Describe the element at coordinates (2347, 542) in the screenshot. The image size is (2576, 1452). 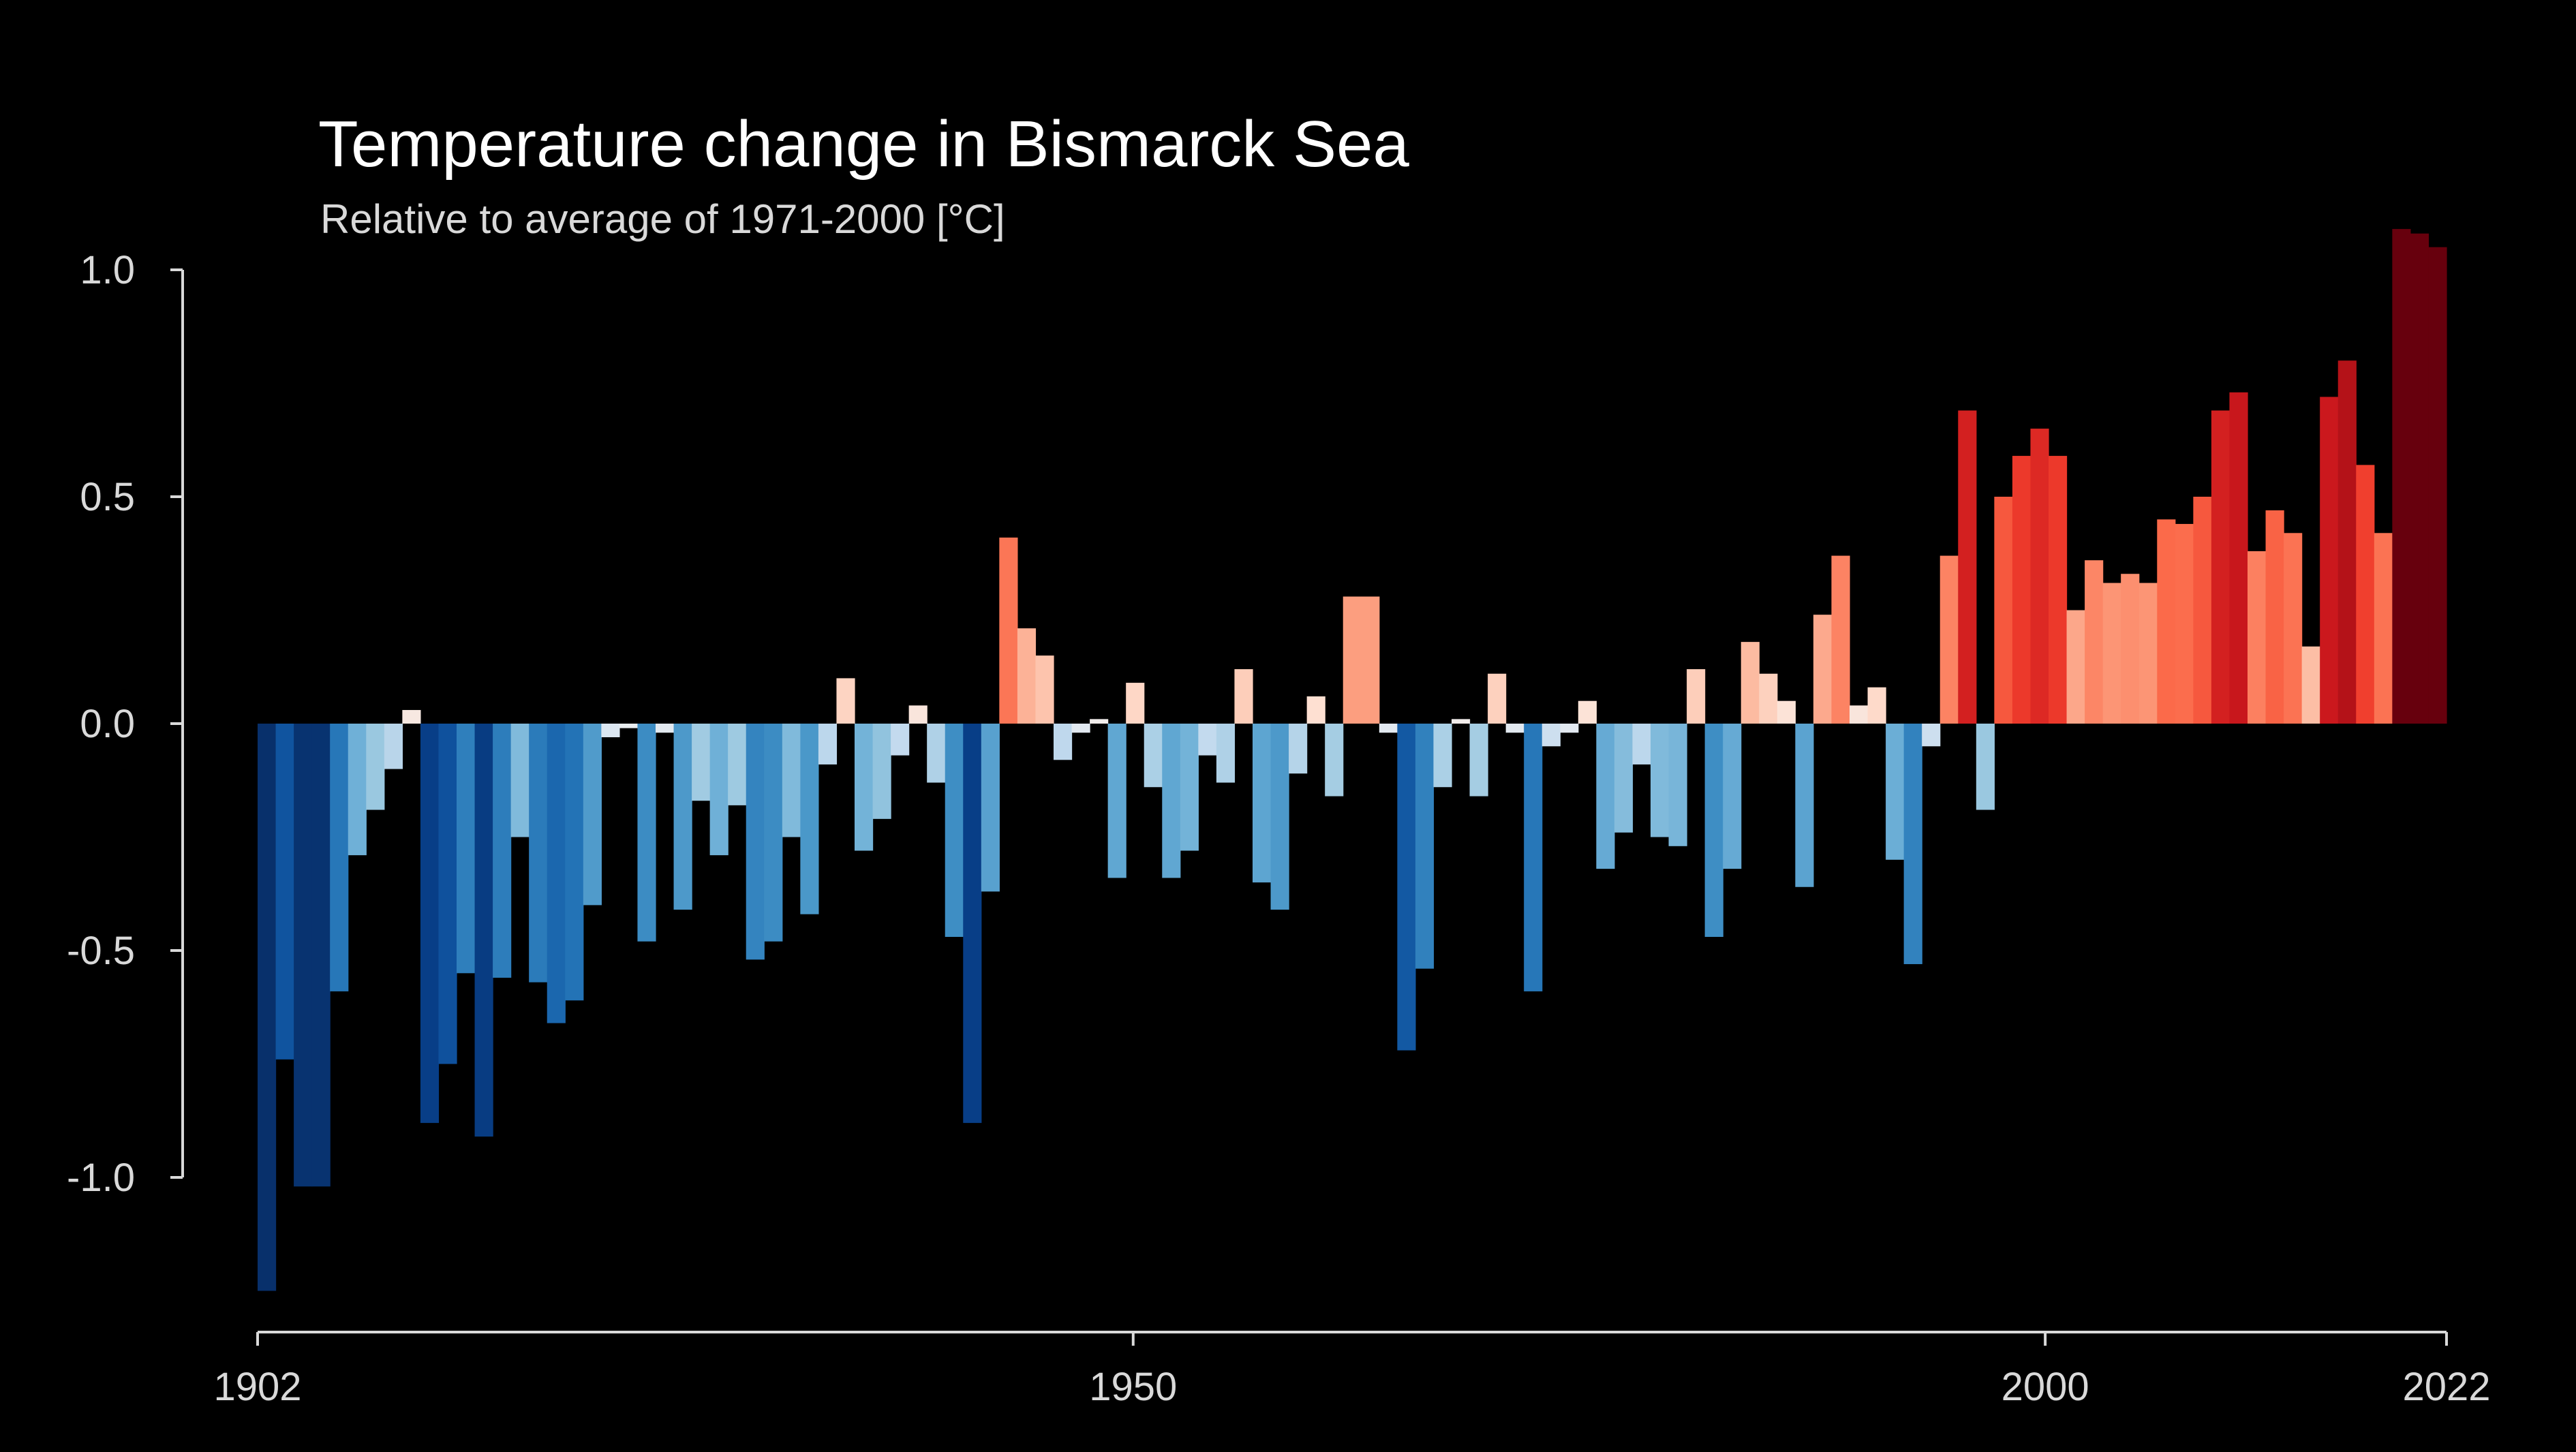
I see `bar-2017` at that location.